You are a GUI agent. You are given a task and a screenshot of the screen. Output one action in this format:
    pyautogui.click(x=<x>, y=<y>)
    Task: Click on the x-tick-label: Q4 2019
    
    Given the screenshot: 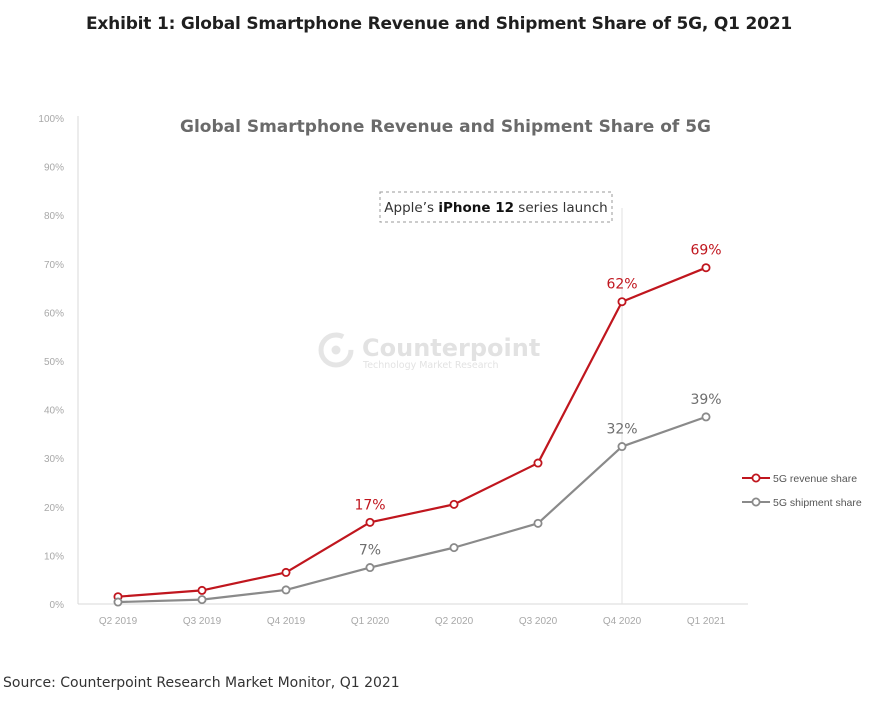 What is the action you would take?
    pyautogui.click(x=286, y=621)
    